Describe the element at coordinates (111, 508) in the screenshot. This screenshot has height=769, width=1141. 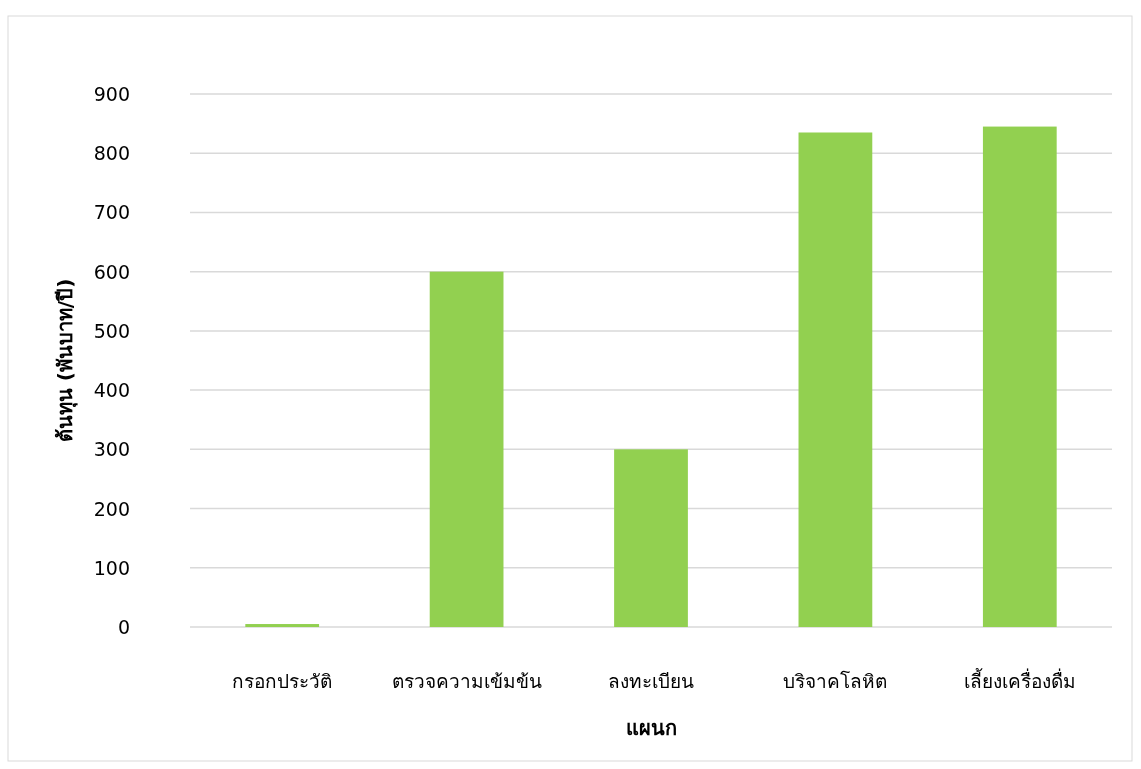
I see `y-tick-label: 200` at that location.